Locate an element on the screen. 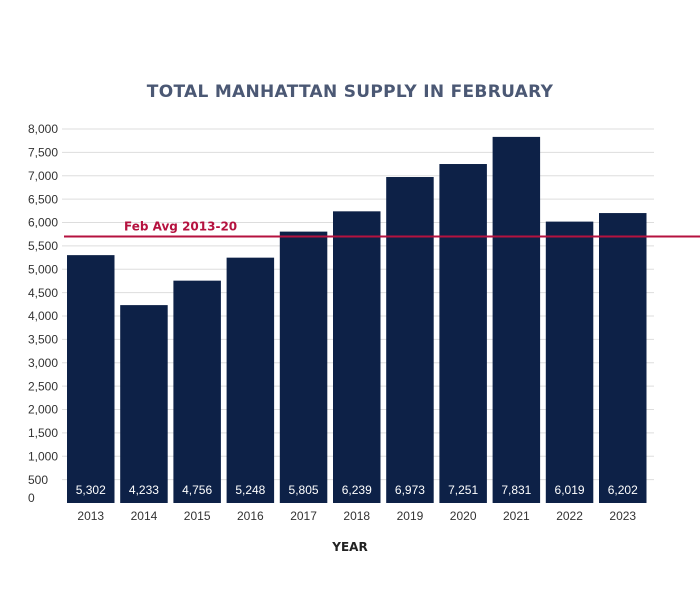 This screenshot has width=700, height=610. reference-line-group: Feb Avg 2013-20 is located at coordinates (382, 228).